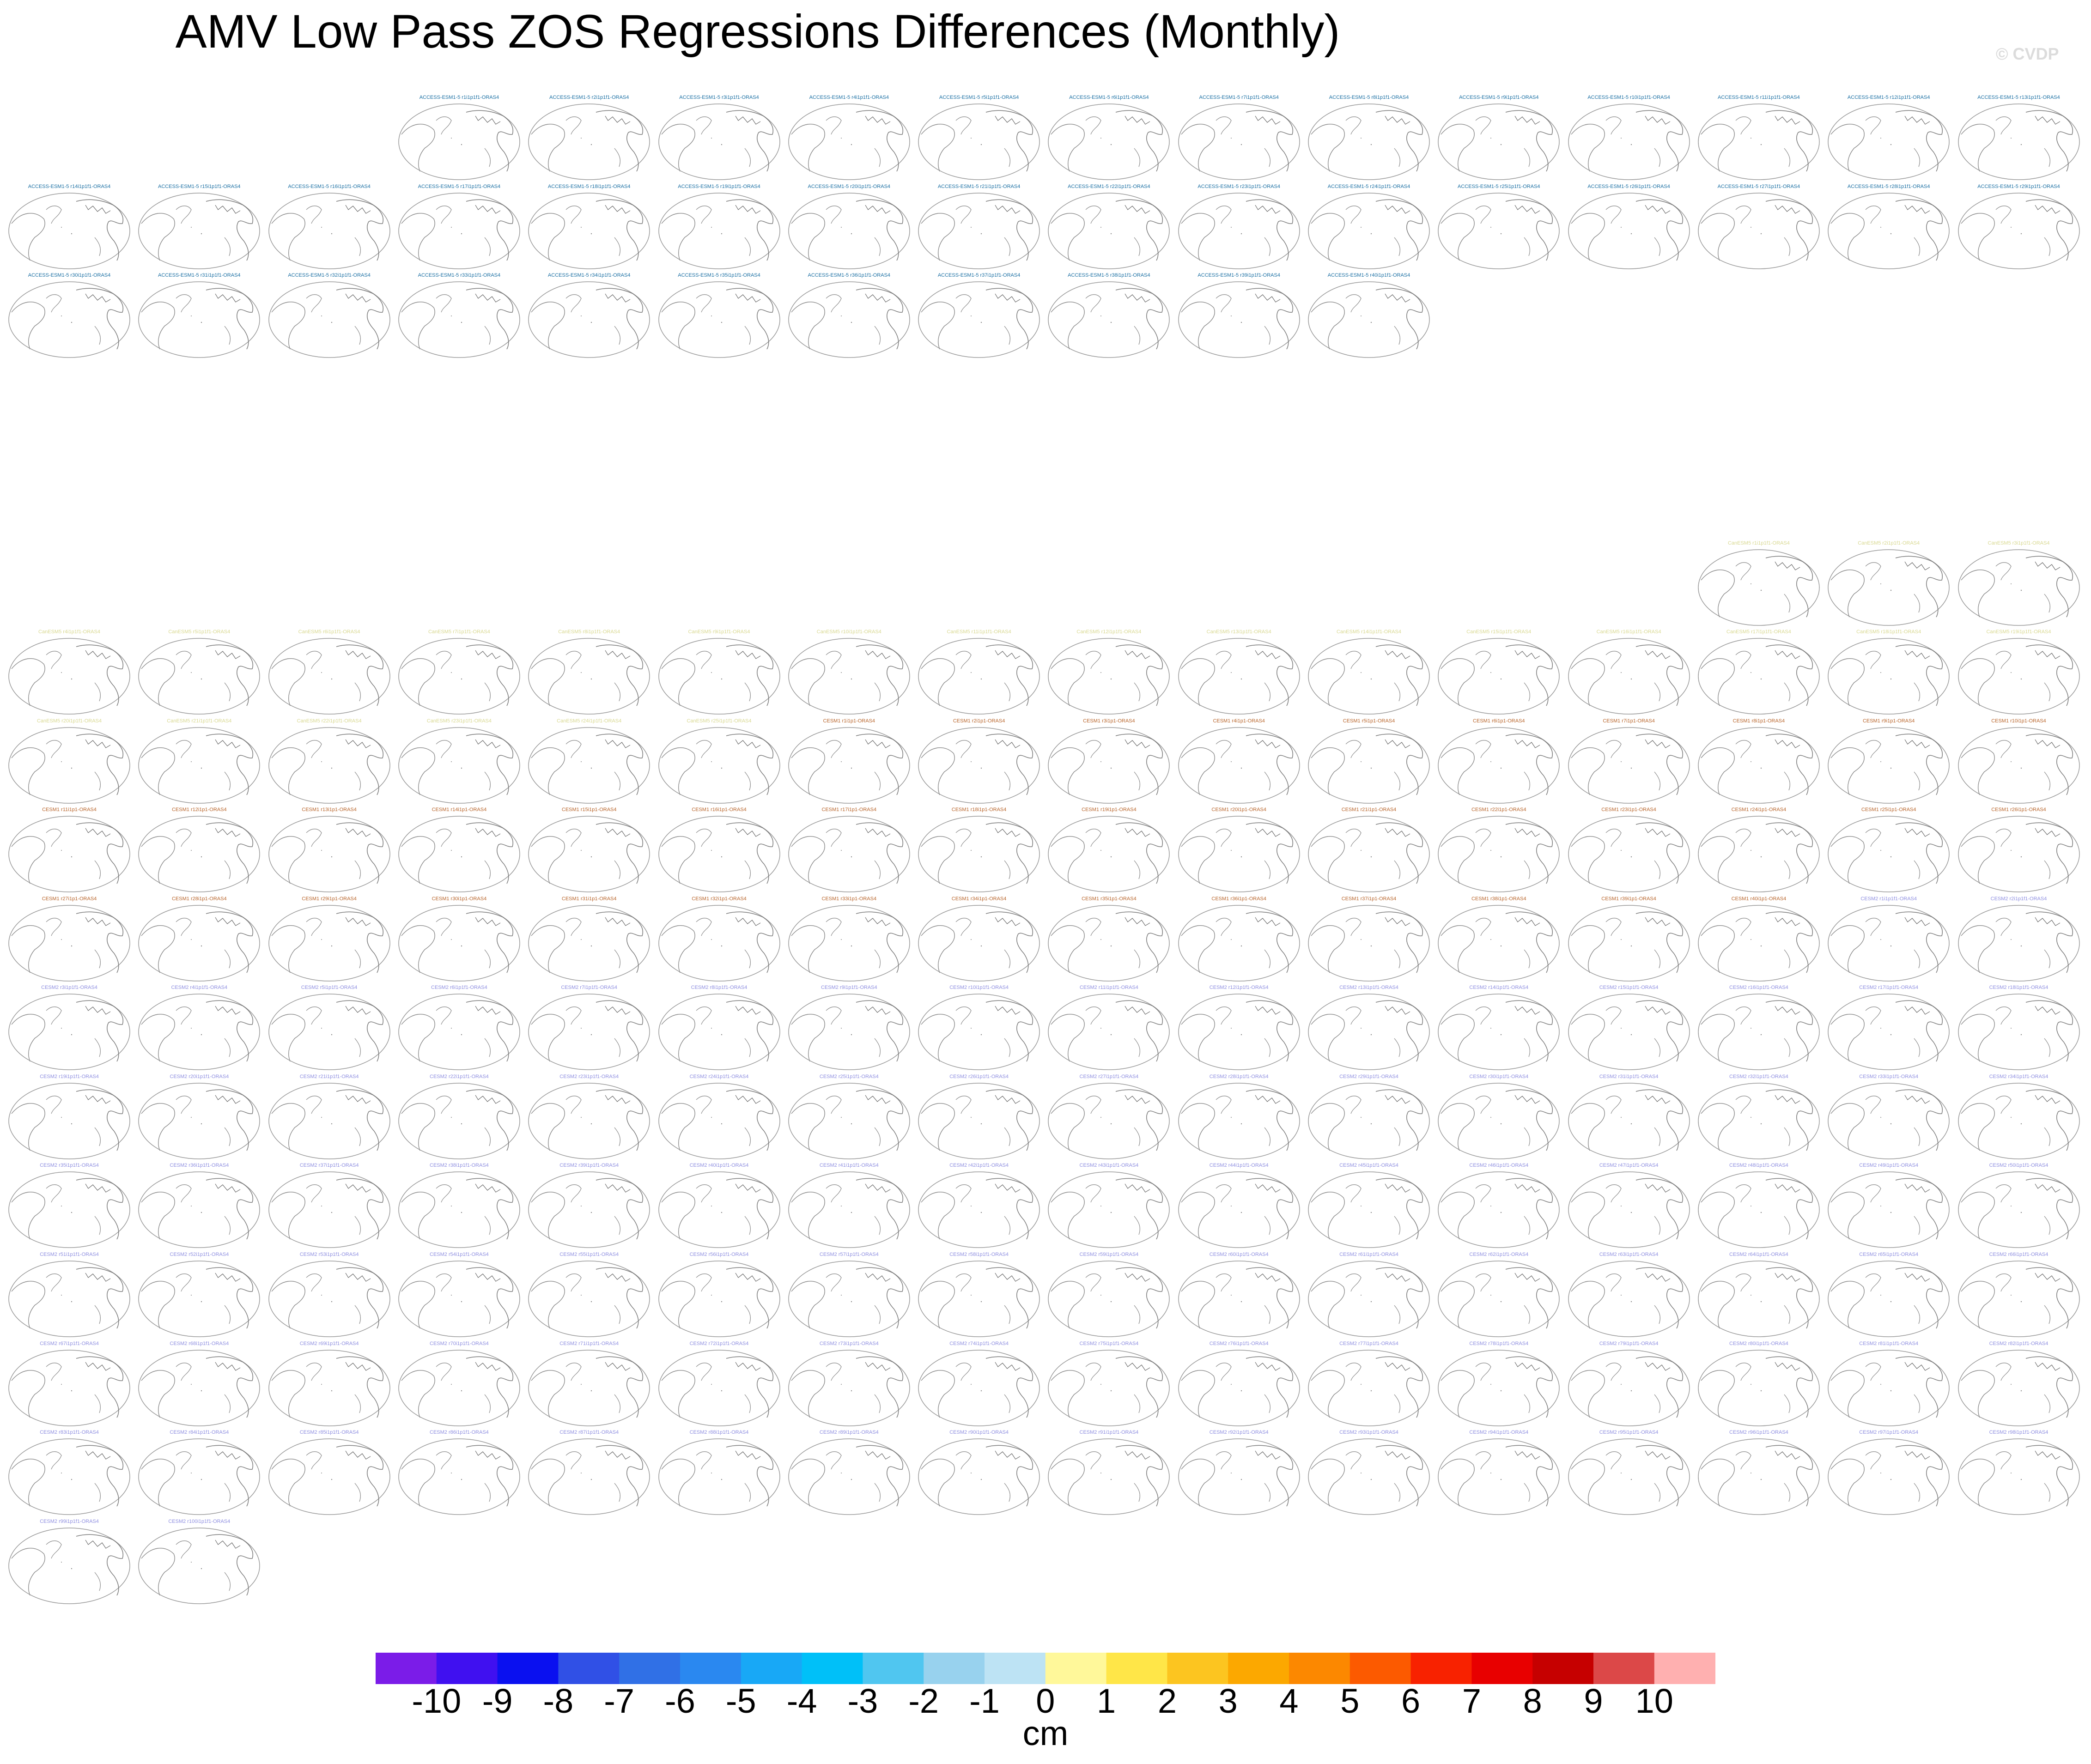 The width and height of the screenshot is (2091, 1764). Describe the element at coordinates (1369, 1473) in the screenshot. I see `map-panel: CESM2 r93i1p1f1-ORAS4` at that location.